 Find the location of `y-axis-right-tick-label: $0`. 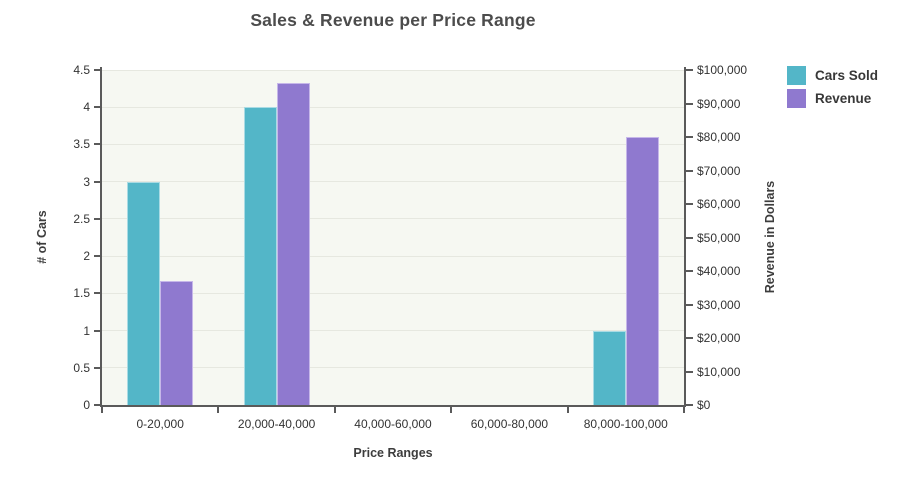

y-axis-right-tick-label: $0 is located at coordinates (704, 405).